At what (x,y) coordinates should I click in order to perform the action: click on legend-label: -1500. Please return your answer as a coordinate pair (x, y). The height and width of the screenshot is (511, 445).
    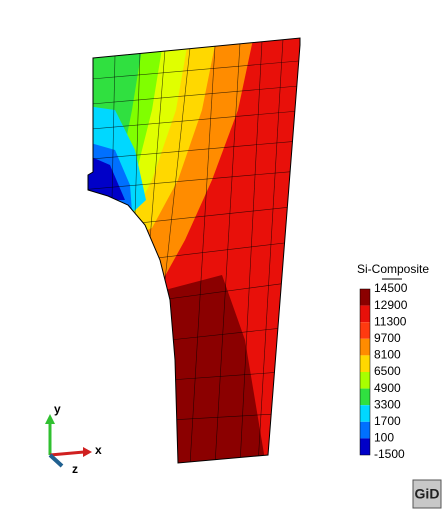
    Looking at the image, I should click on (389, 454).